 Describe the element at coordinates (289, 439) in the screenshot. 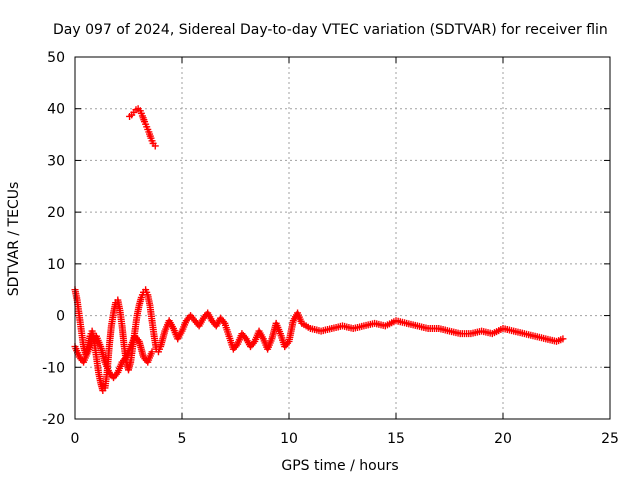

I see `x-tick-label: 10` at that location.